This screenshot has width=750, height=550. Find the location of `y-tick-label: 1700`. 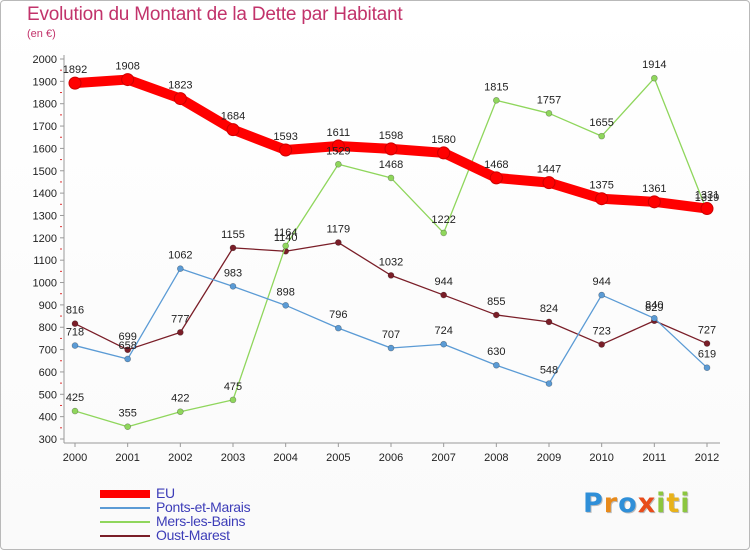

y-tick-label: 1700 is located at coordinates (45, 127).